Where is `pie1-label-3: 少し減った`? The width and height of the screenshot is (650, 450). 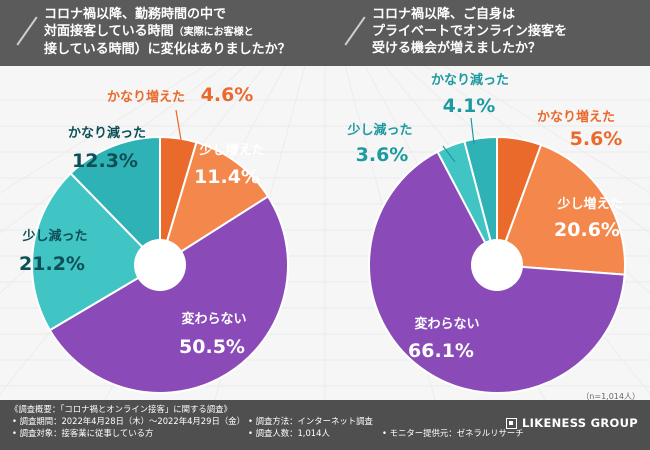 pie1-label-3: 少し減った is located at coordinates (54, 236).